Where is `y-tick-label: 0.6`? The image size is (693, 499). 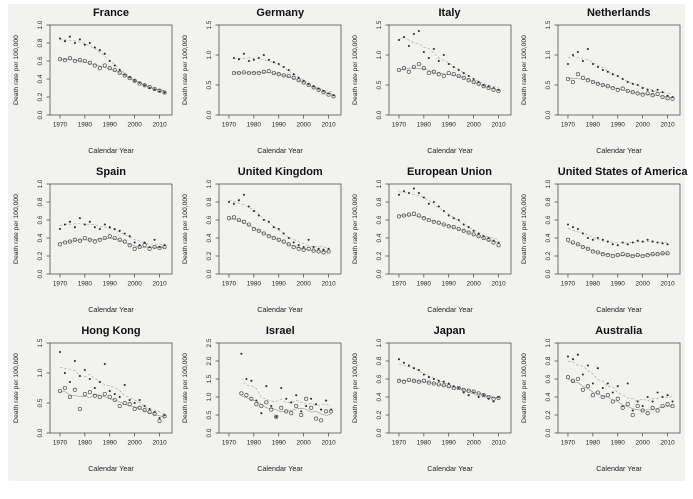
y-tick-label: 0.6 is located at coordinates (209, 219).